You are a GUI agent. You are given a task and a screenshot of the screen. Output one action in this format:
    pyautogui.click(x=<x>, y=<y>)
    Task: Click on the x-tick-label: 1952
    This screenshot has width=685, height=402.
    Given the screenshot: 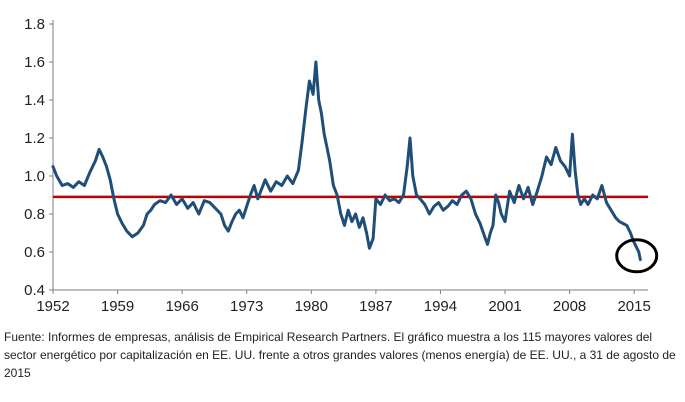 What is the action you would take?
    pyautogui.click(x=52, y=306)
    